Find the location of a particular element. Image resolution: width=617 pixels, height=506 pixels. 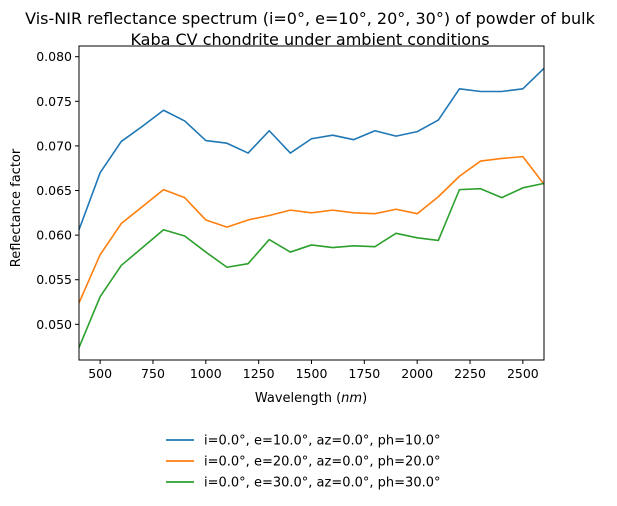

x-tick-label: 2500 is located at coordinates (523, 373).